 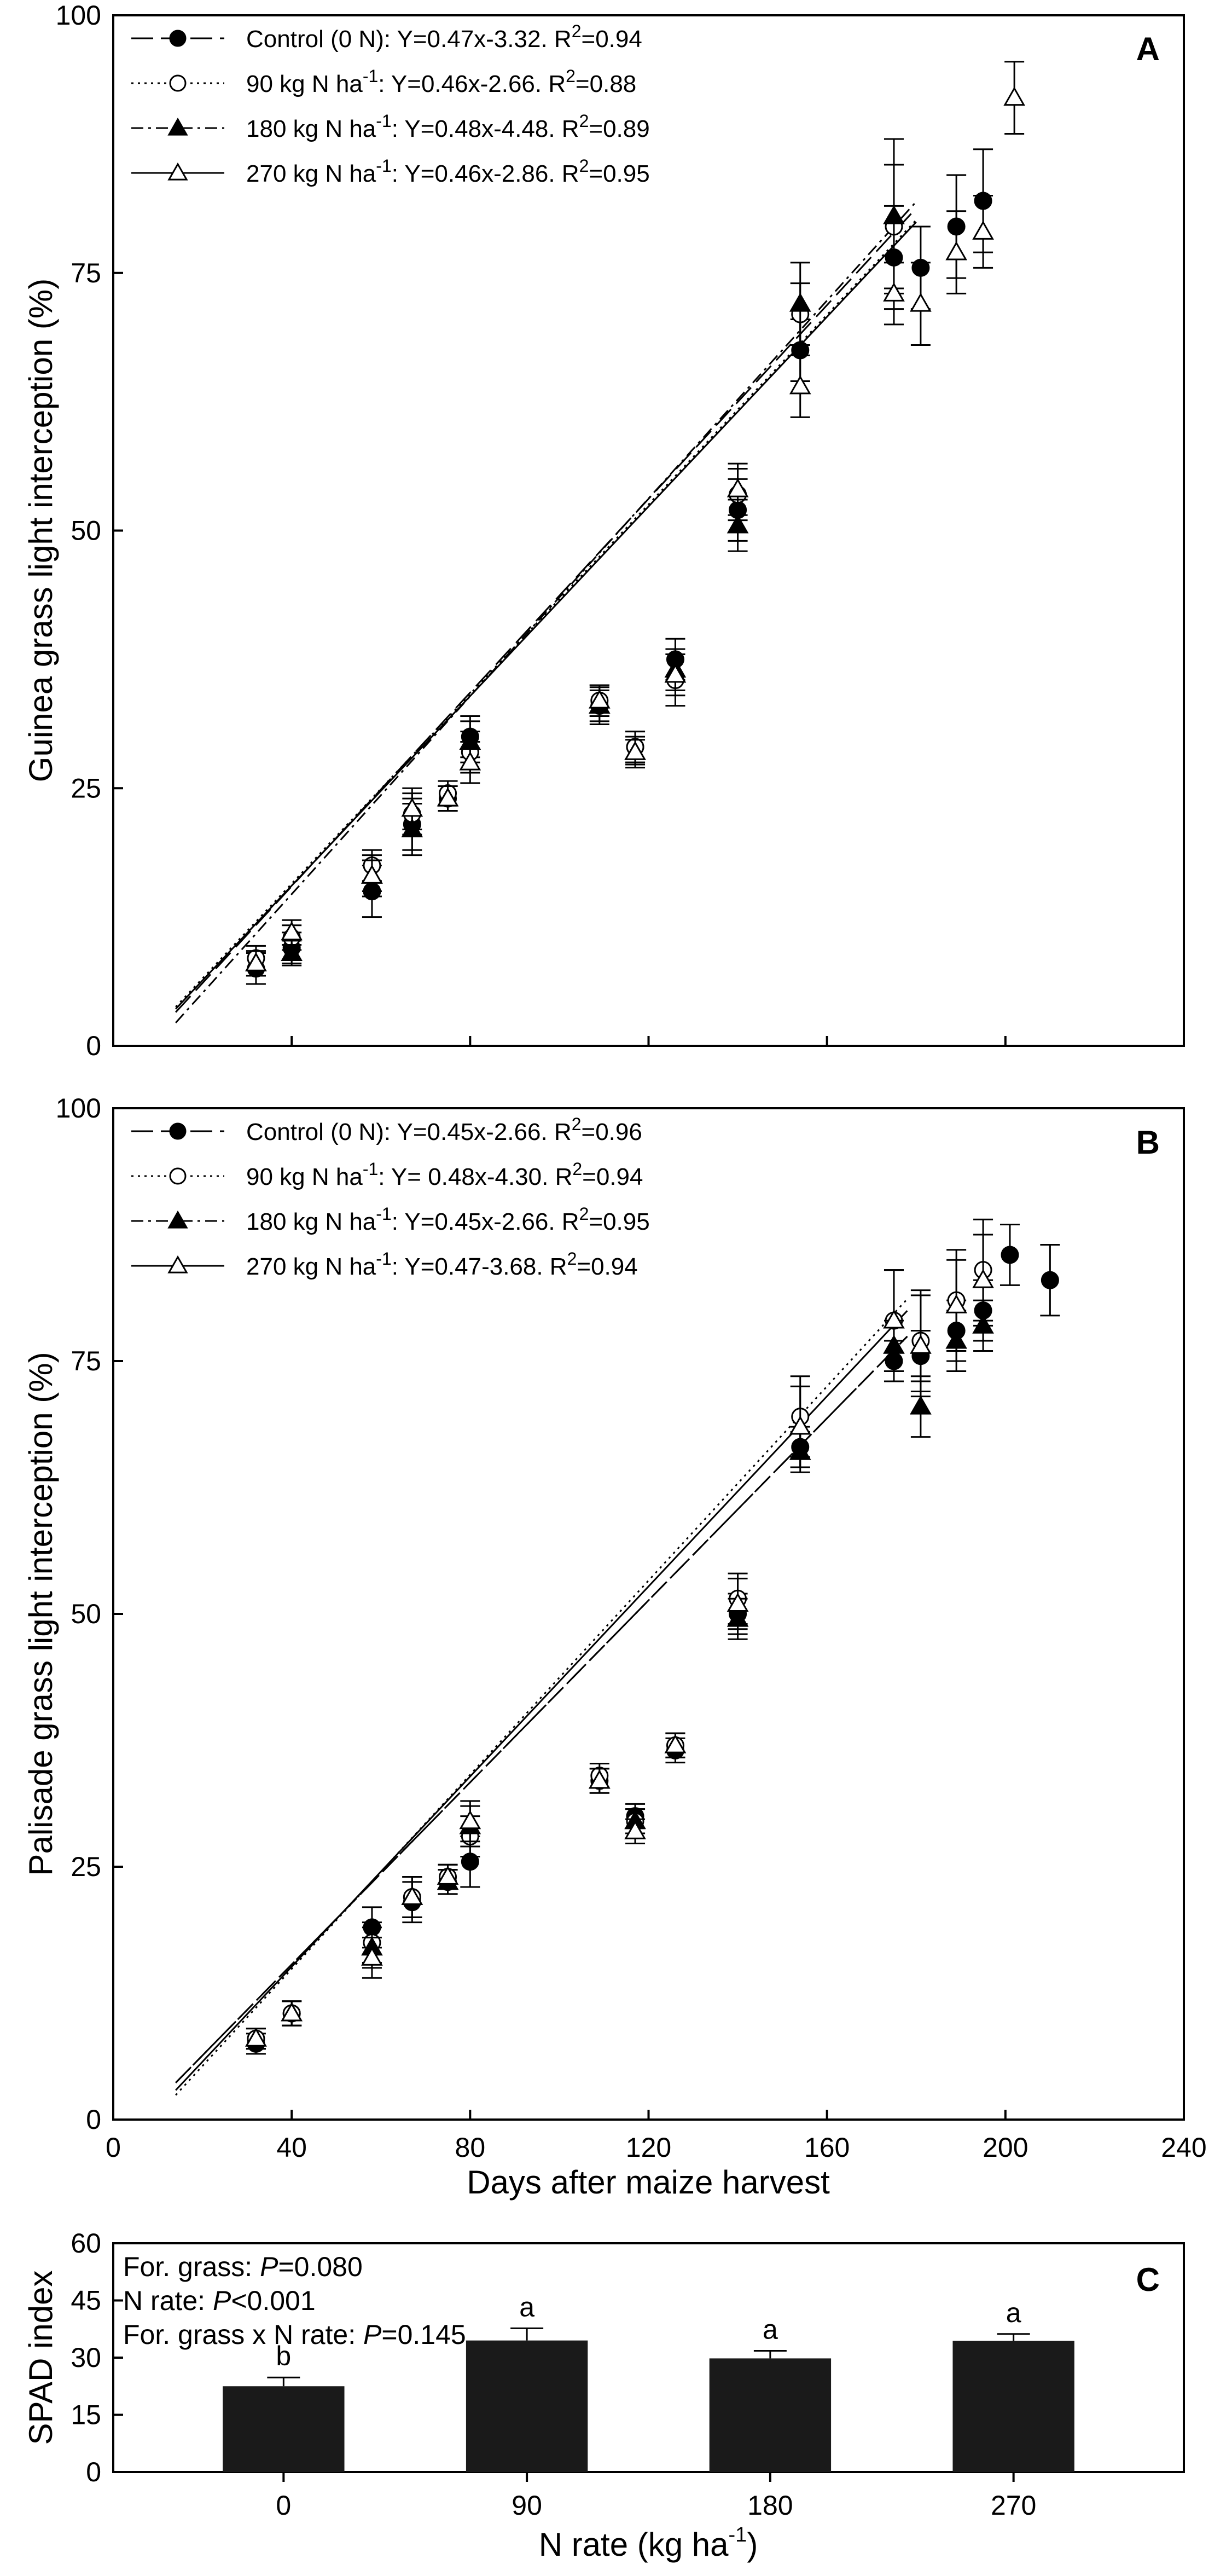 What do you see at coordinates (619, 128) in the screenshot?
I see `legend-label-r2-value: =0.89` at bounding box center [619, 128].